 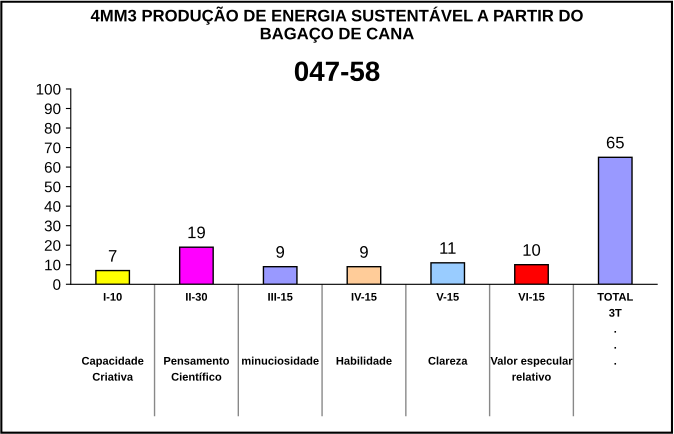 I want to click on y-tick-label: 70, so click(x=52, y=148).